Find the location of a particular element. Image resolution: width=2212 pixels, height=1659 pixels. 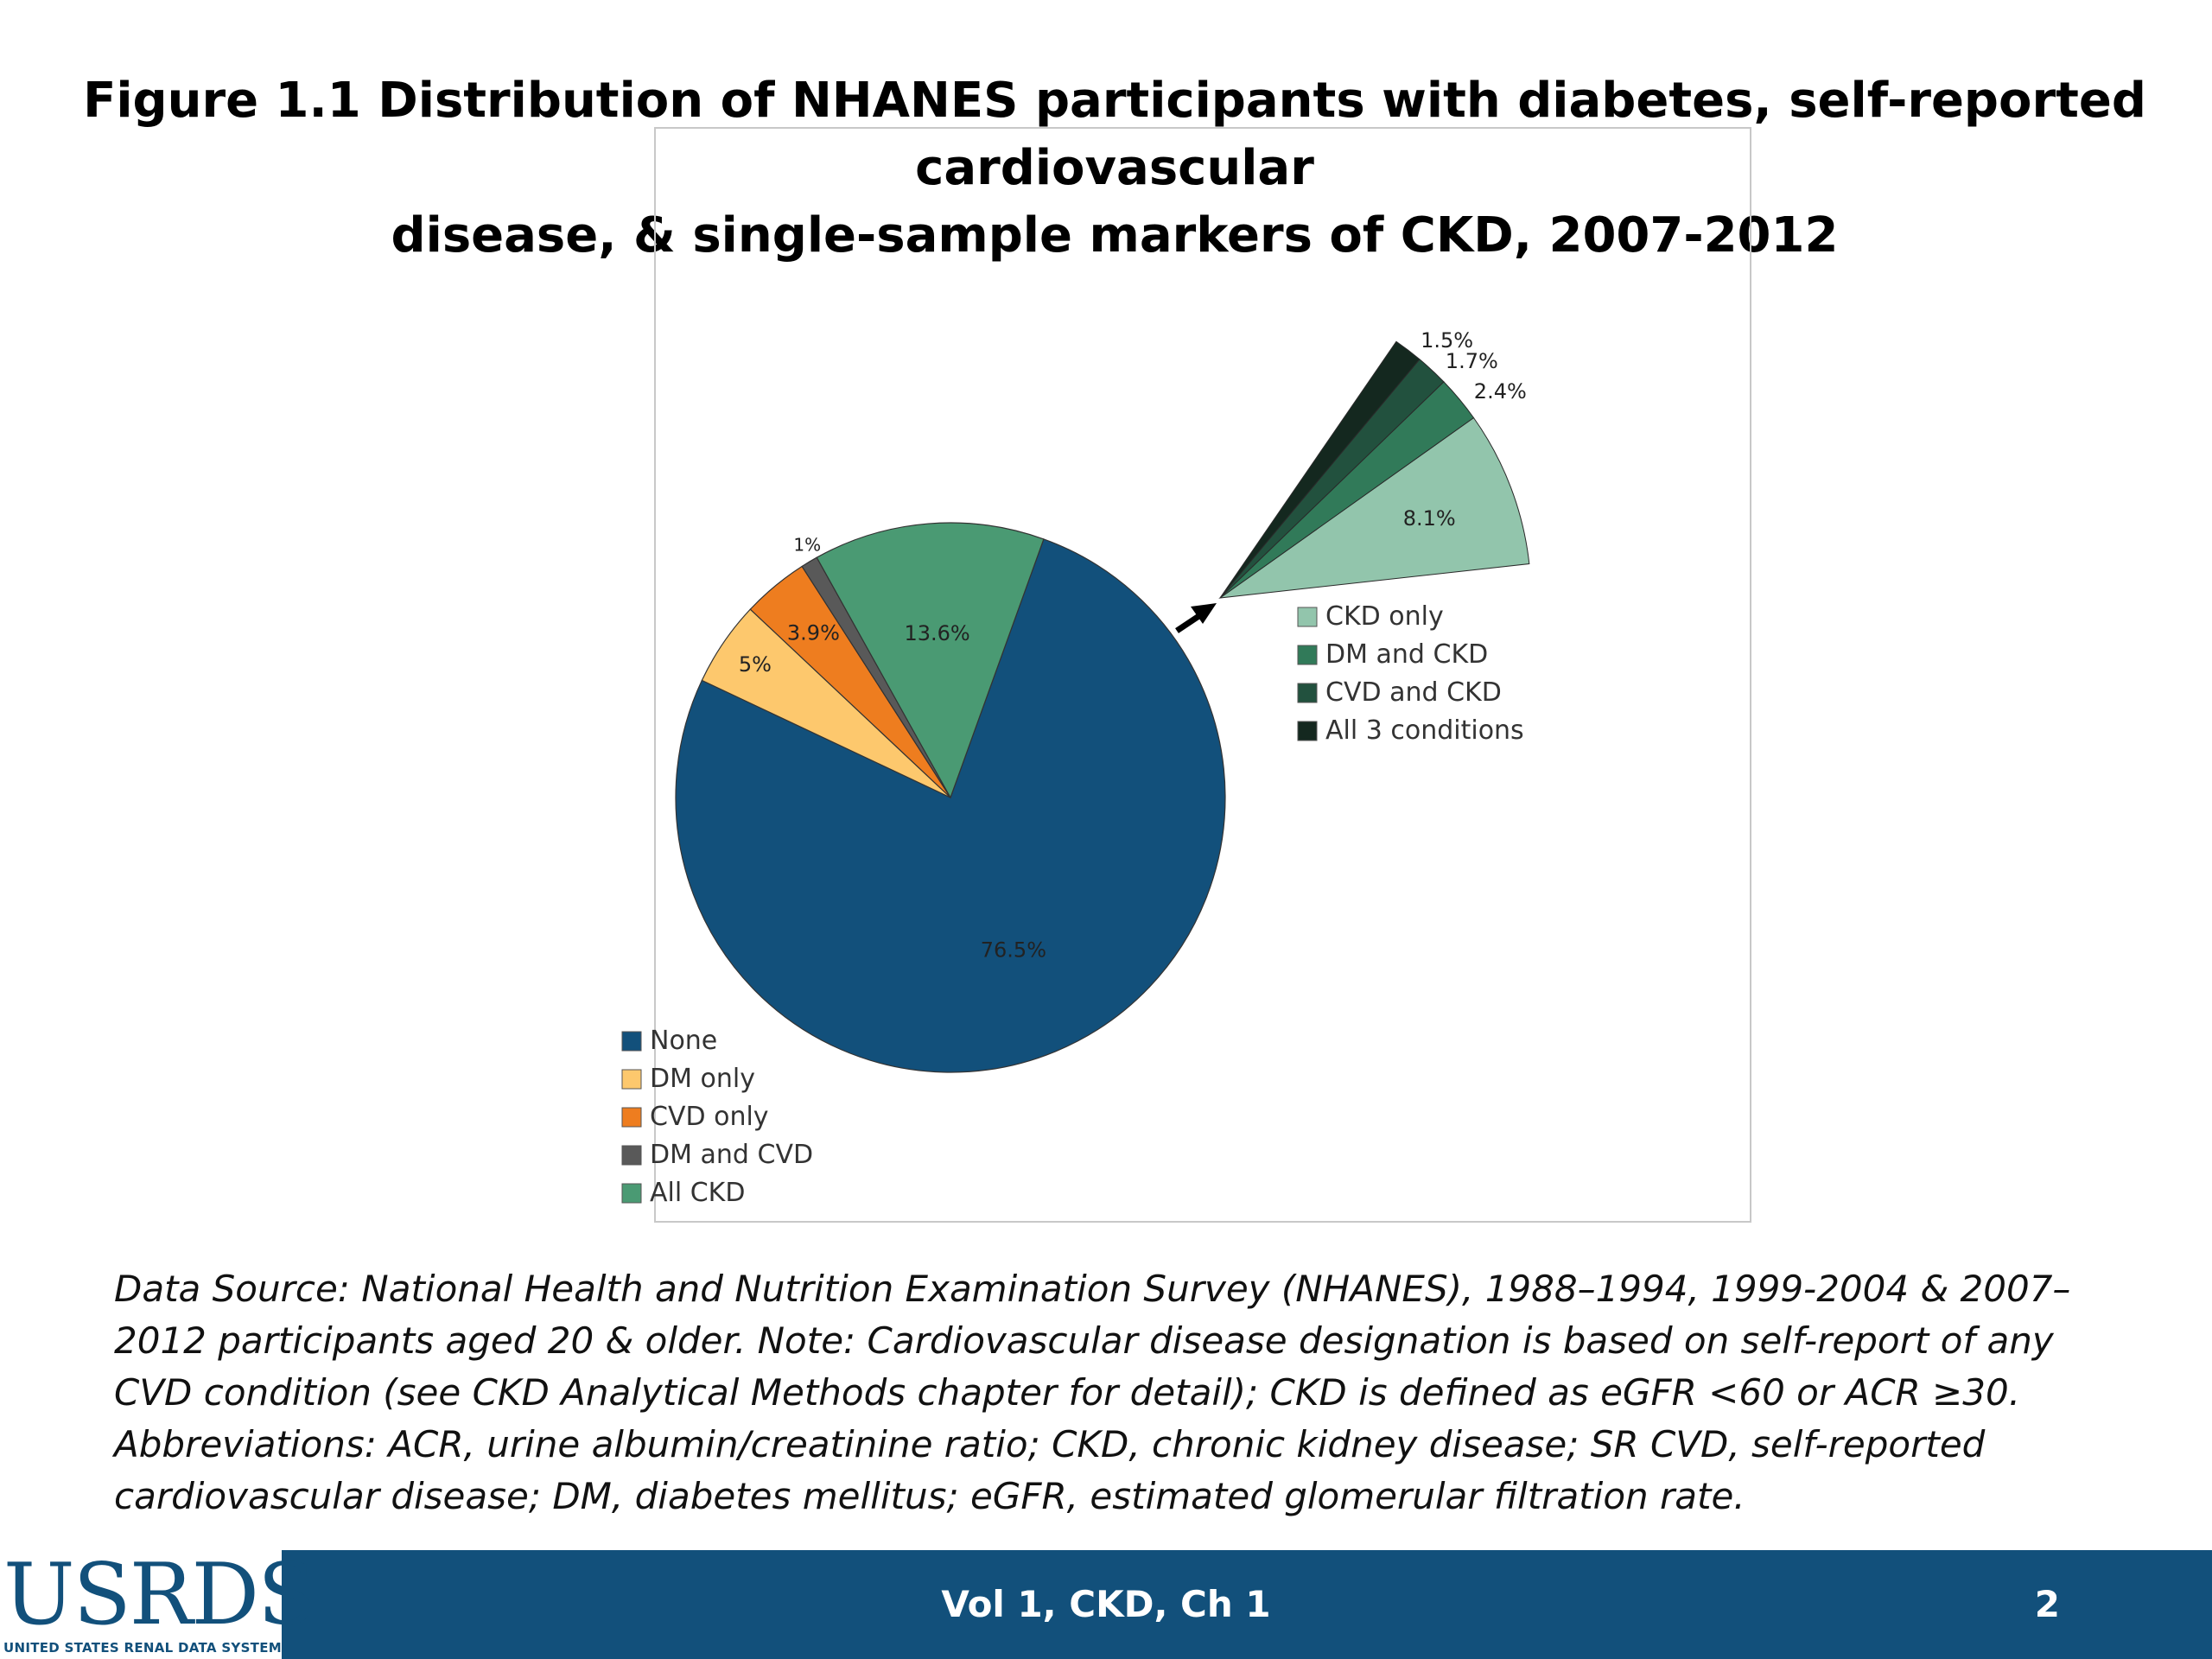

detail-label-ckd-only: 8.1% is located at coordinates (1429, 518).